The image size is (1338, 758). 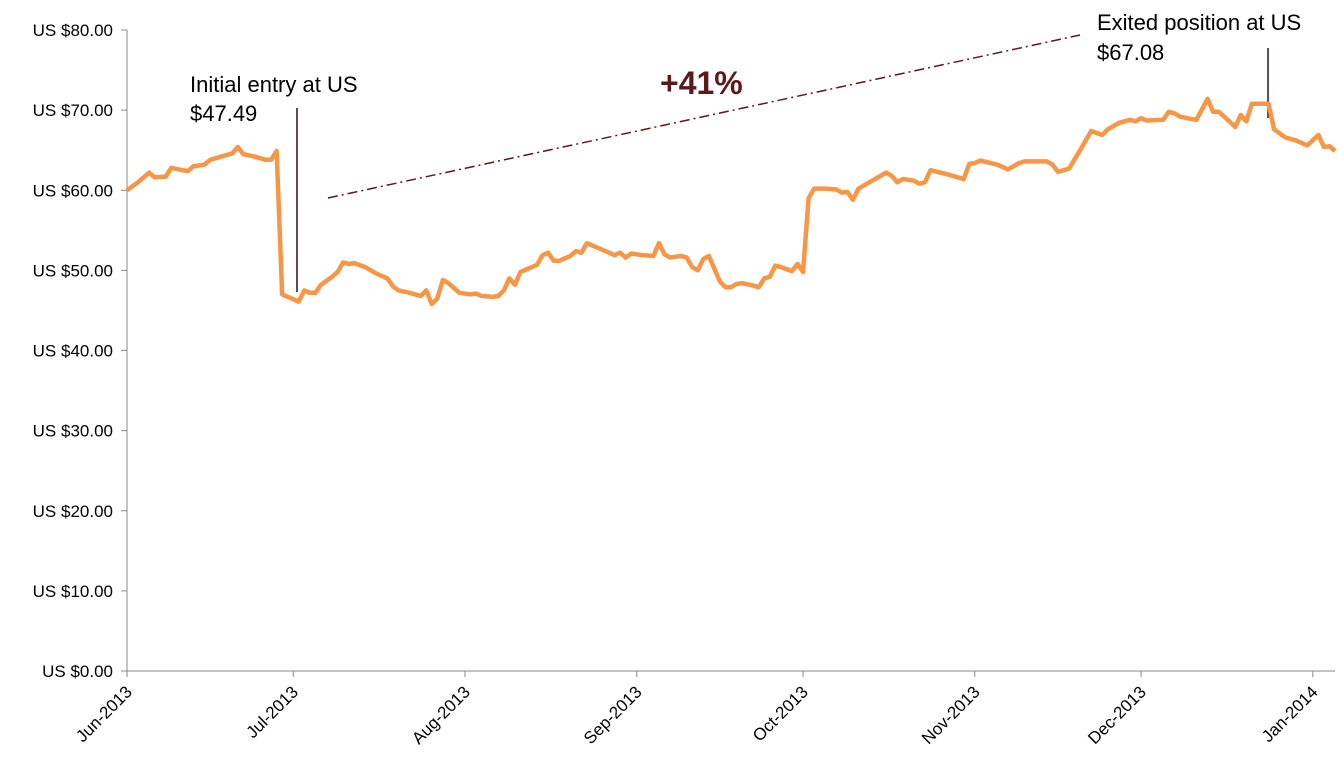 What do you see at coordinates (223, 113) in the screenshot?
I see `entry-label: $47.49` at bounding box center [223, 113].